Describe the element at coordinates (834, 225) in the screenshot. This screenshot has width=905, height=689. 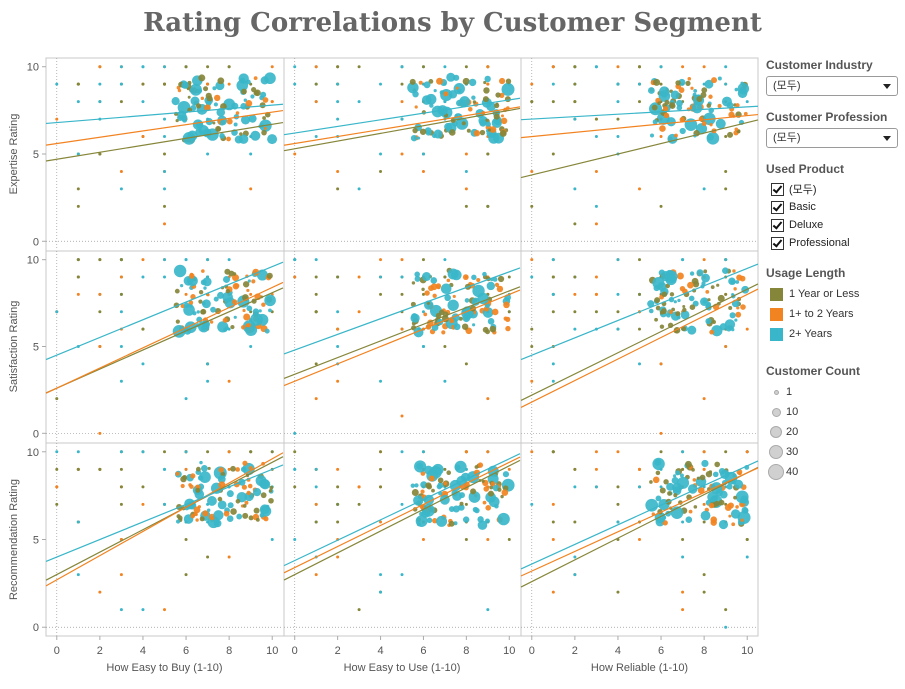
I see `product-option-deluxe: Deluxe` at that location.